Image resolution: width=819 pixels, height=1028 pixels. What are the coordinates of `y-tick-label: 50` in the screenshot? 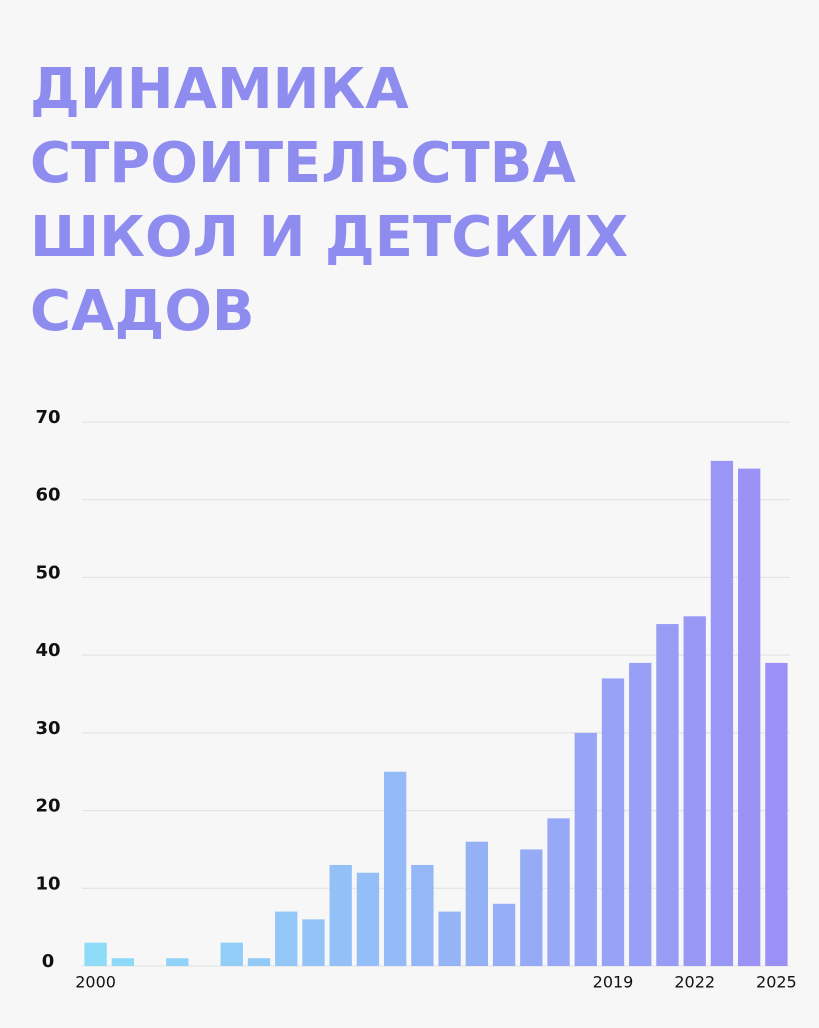 It's located at (47, 572).